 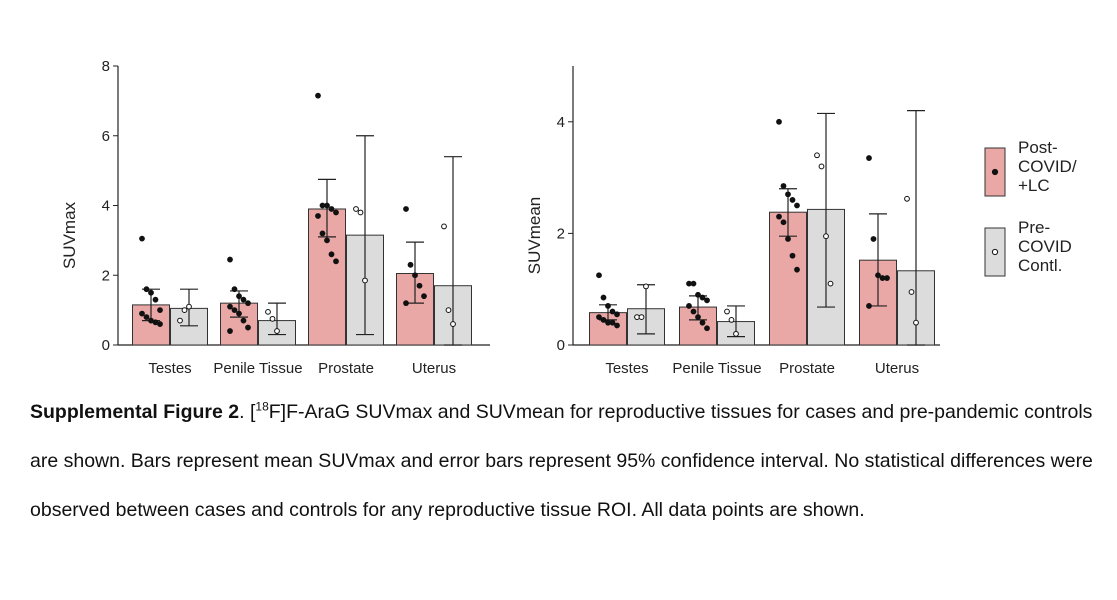 What do you see at coordinates (69, 235) in the screenshot?
I see `y-axis-label: SUVmax` at bounding box center [69, 235].